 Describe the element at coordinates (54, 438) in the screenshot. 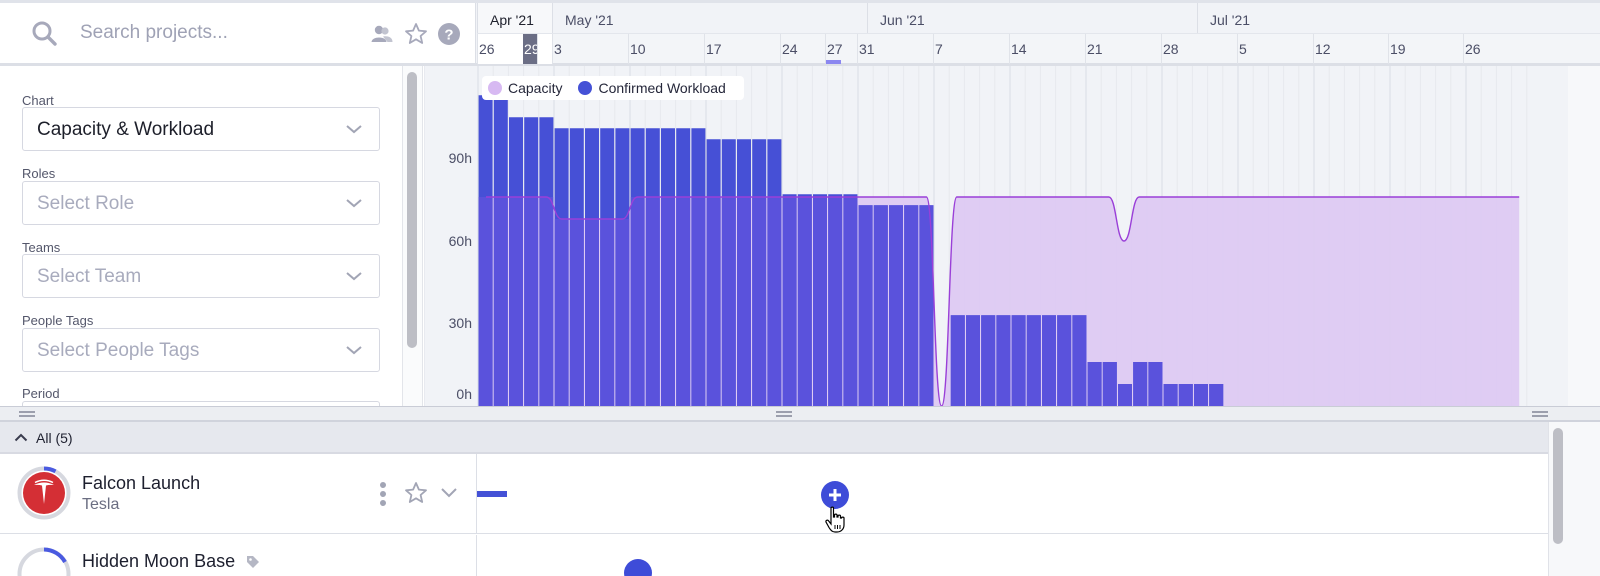

I see `group-label: All (5)` at that location.